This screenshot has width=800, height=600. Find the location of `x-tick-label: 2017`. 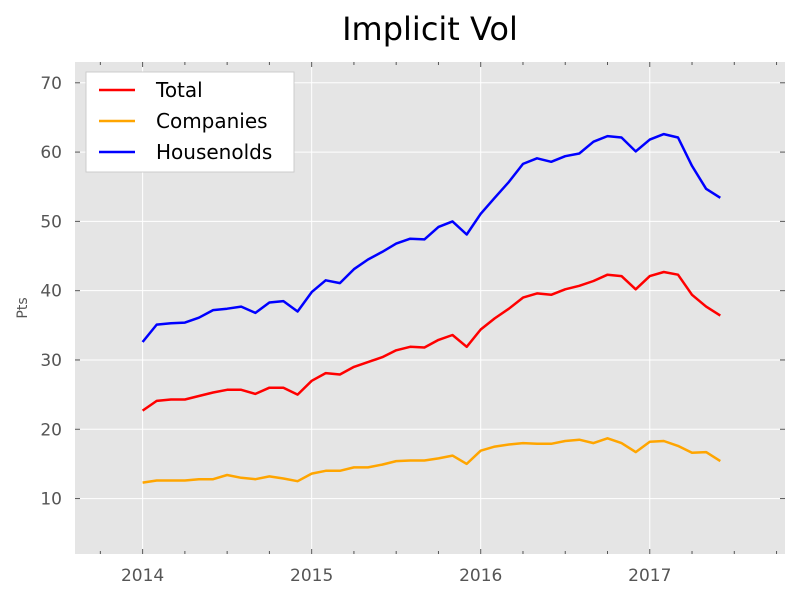

x-tick-label: 2017 is located at coordinates (649, 576).